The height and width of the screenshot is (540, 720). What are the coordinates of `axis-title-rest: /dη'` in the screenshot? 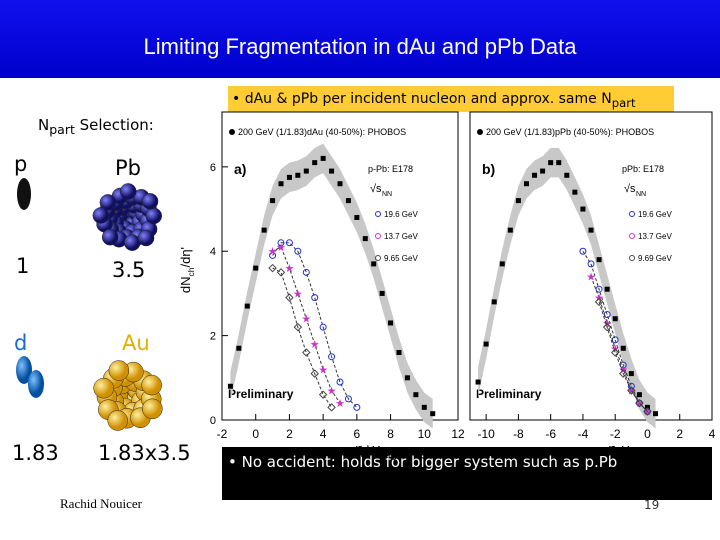 It's located at (185, 257).